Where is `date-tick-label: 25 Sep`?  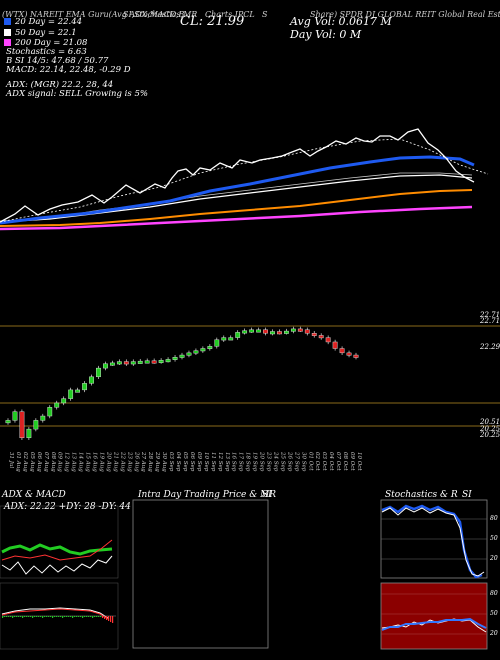
date-tick-label: 25 Sep is located at coordinates (282, 461).